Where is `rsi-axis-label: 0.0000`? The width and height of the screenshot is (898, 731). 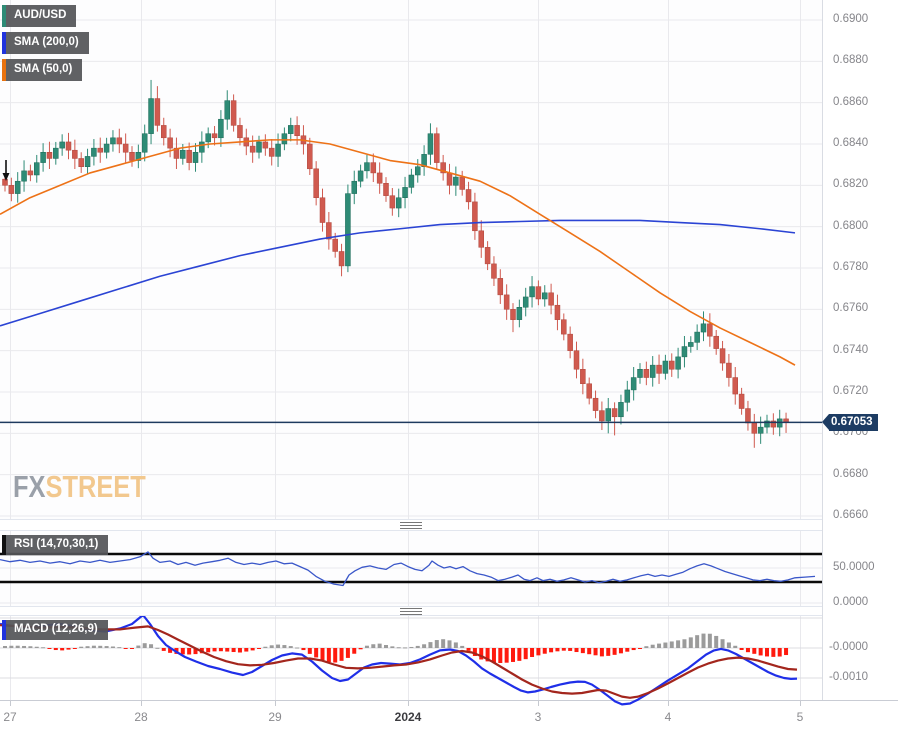
rsi-axis-label: 0.0000 is located at coordinates (851, 602).